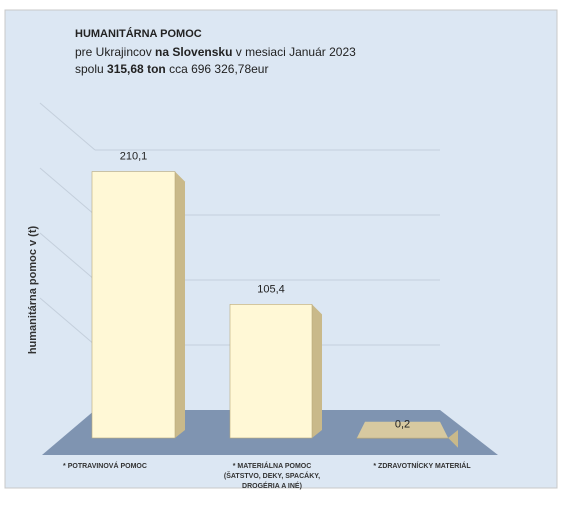 This screenshot has width=565, height=510. Describe the element at coordinates (91, 69) in the screenshot. I see `subtitle-part: spolu` at that location.